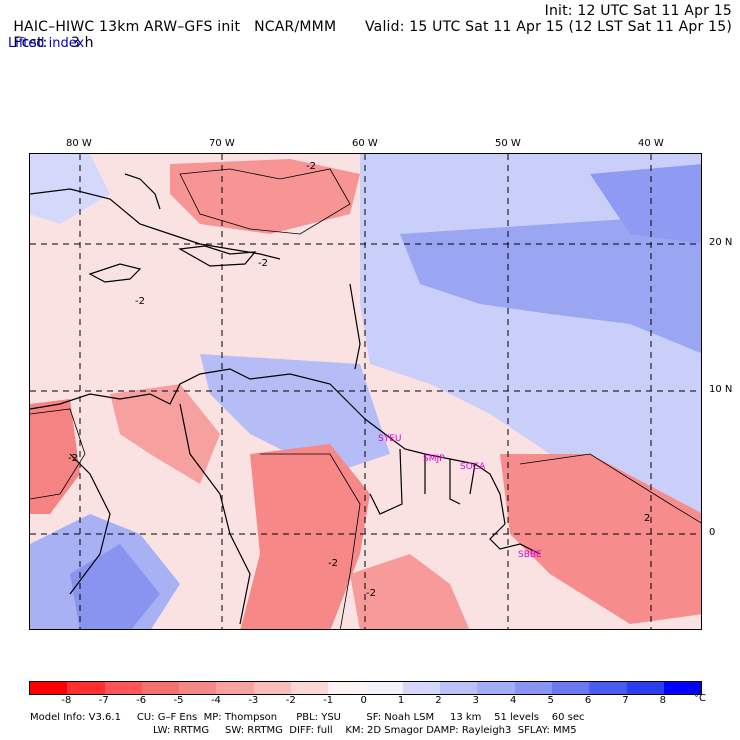 This screenshot has height=740, width=740. I want to click on lat-label: 20 N, so click(721, 242).